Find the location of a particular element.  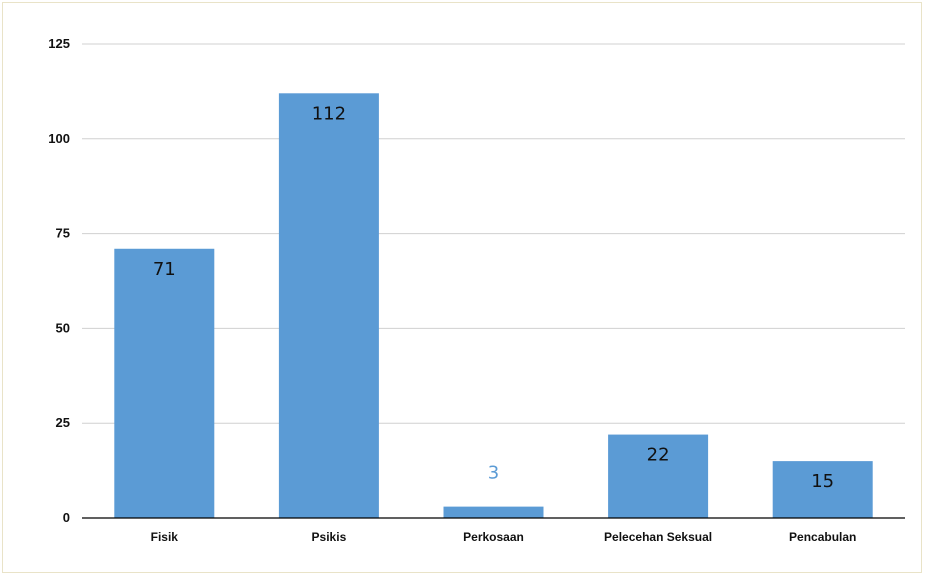

y-axis-tick-labels: 0 25 50 75 100 125 is located at coordinates (59, 280).